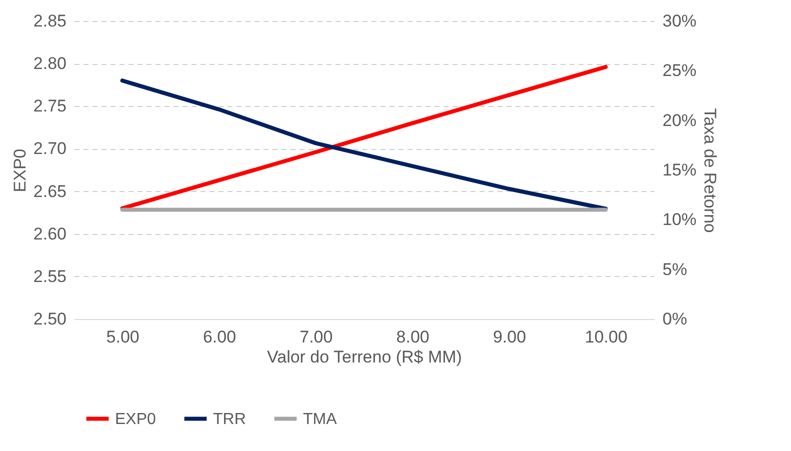 The width and height of the screenshot is (791, 451). I want to click on y2-tick-label: 30%, so click(679, 21).